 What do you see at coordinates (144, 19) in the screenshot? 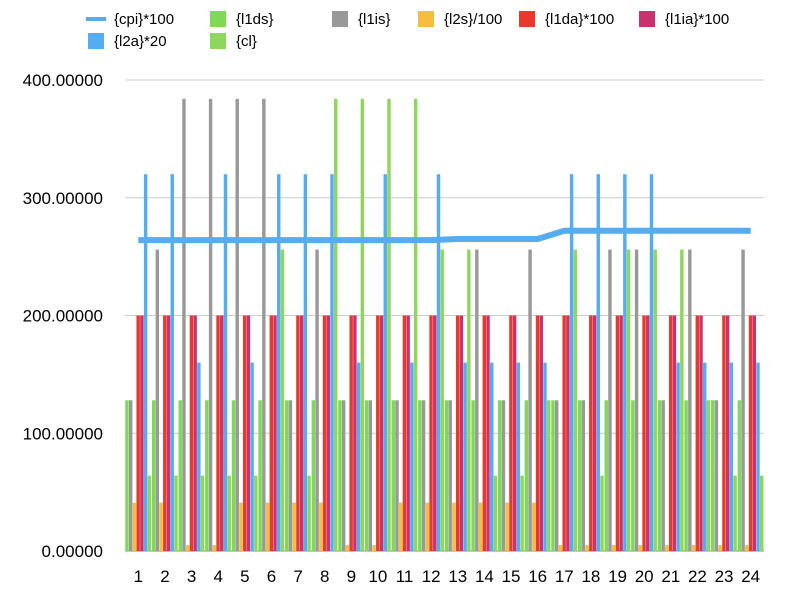
I see `legend-label: {cpi}*100` at bounding box center [144, 19].